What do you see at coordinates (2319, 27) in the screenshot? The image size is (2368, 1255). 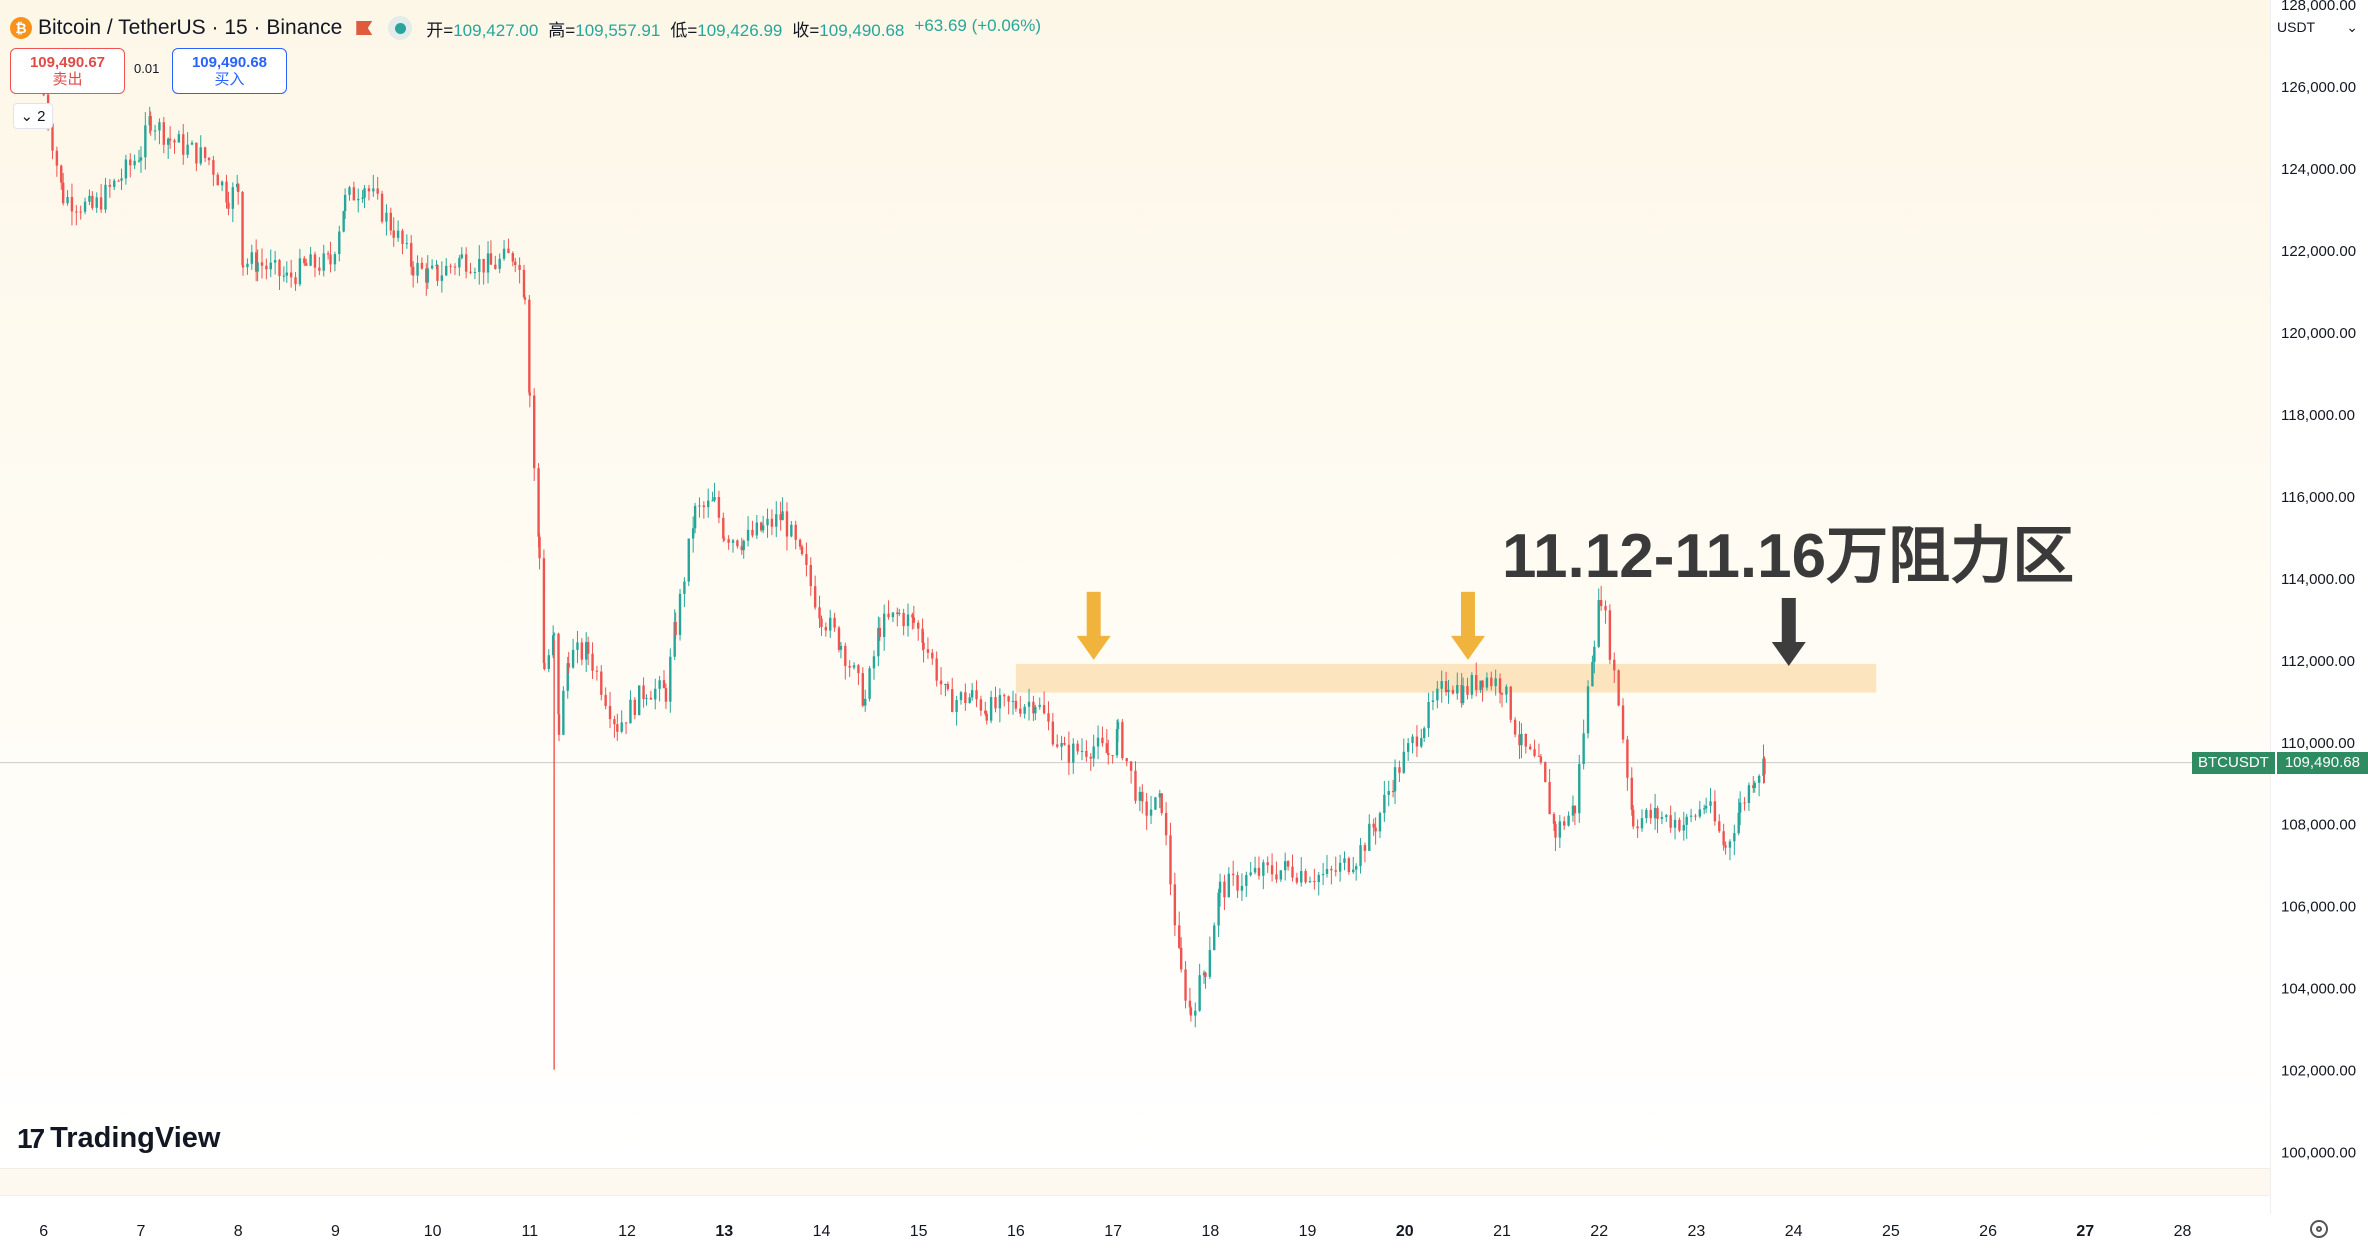 I see `currency-select: USDT ⌄` at bounding box center [2319, 27].